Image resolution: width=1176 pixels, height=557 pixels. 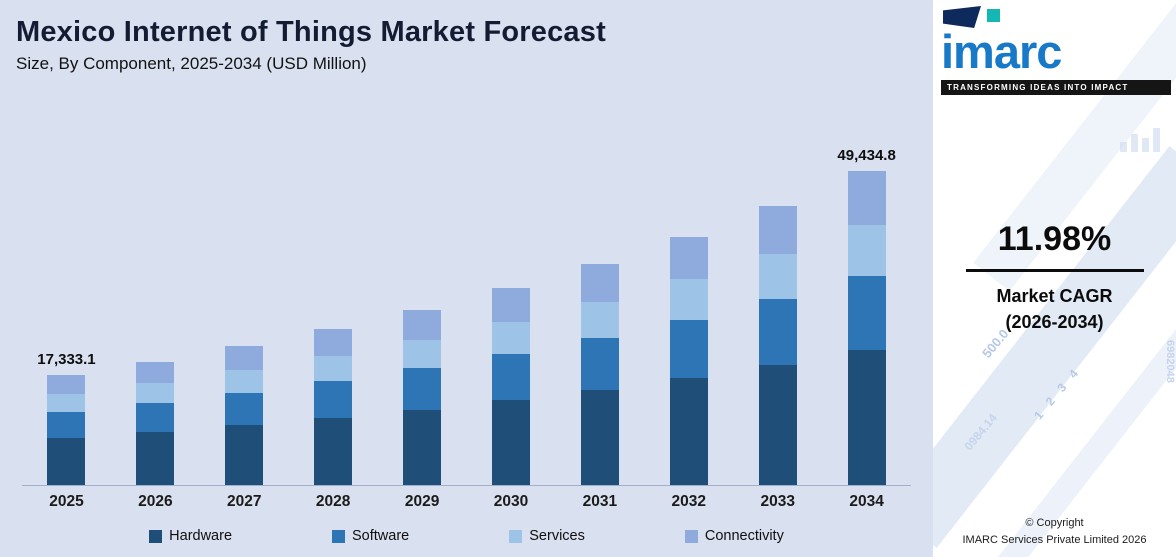 I want to click on bar-value-label-2025: 17,333.1, so click(x=66, y=360).